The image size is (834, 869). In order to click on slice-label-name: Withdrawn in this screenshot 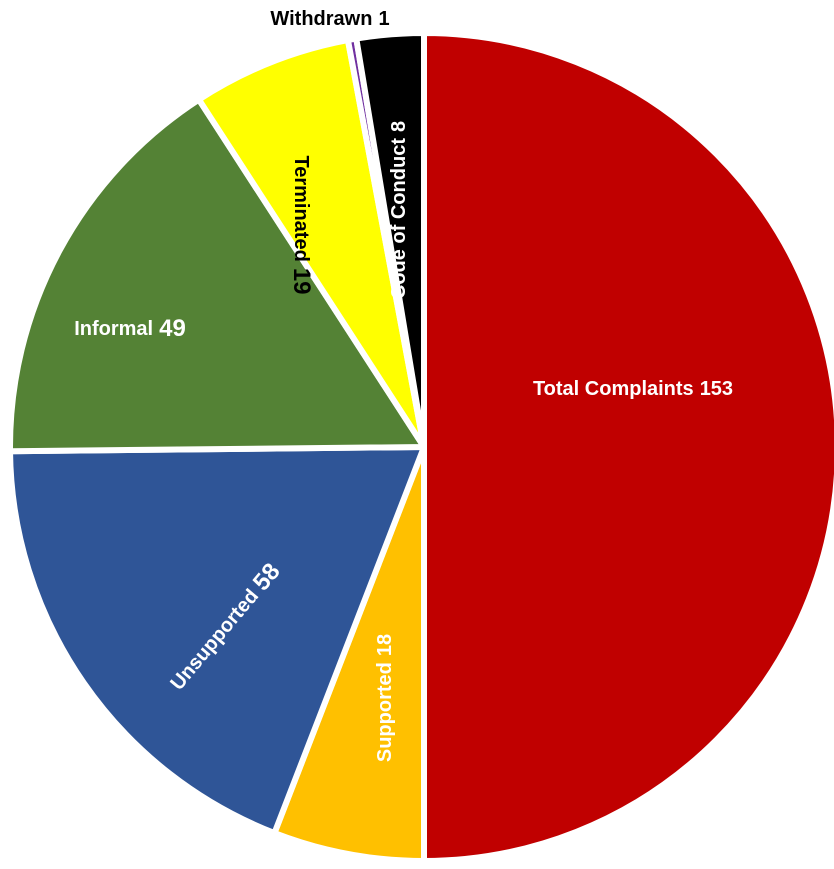, I will do `click(321, 19)`.